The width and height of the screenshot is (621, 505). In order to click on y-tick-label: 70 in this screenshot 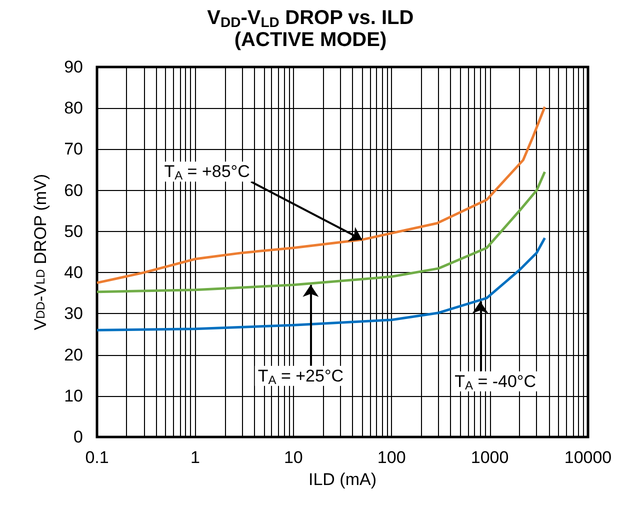, I will do `click(73, 149)`.